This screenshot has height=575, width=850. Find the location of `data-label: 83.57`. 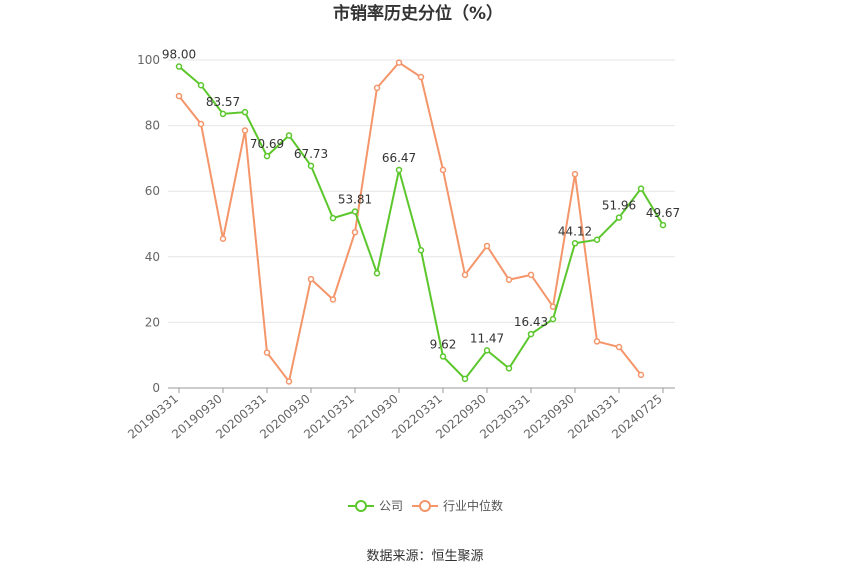

data-label: 83.57 is located at coordinates (223, 102).